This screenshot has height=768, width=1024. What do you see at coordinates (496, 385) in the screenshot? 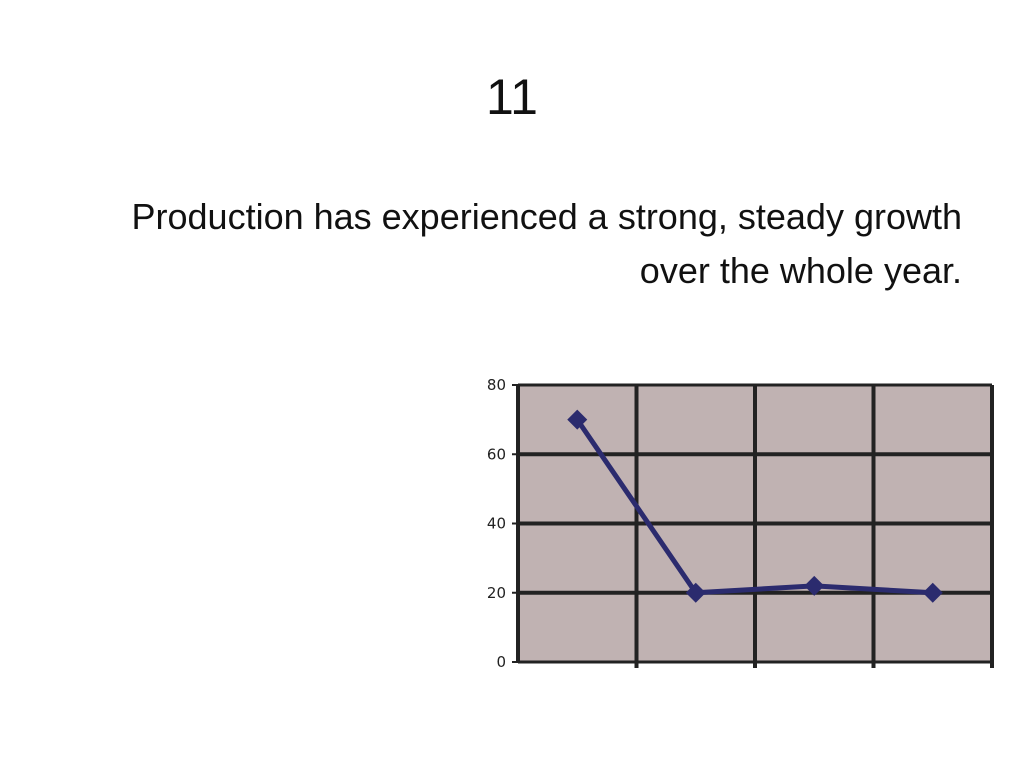
I see `y-tick-label: 80` at bounding box center [496, 385].